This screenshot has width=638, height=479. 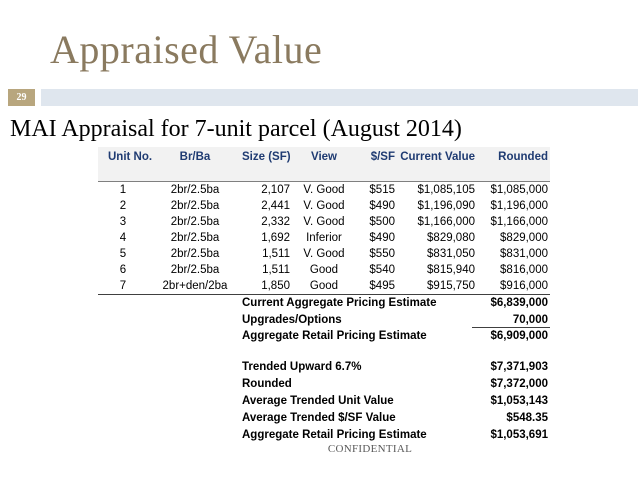 I want to click on col-header-current-value: Current Value, so click(x=437, y=157).